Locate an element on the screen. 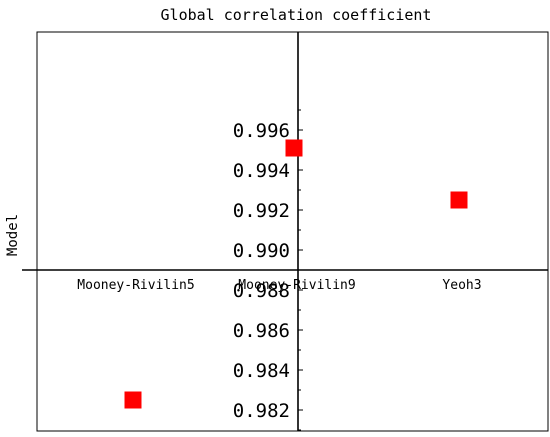 This screenshot has width=550, height=437. chart-title: Global correlation coefficient is located at coordinates (296, 15).